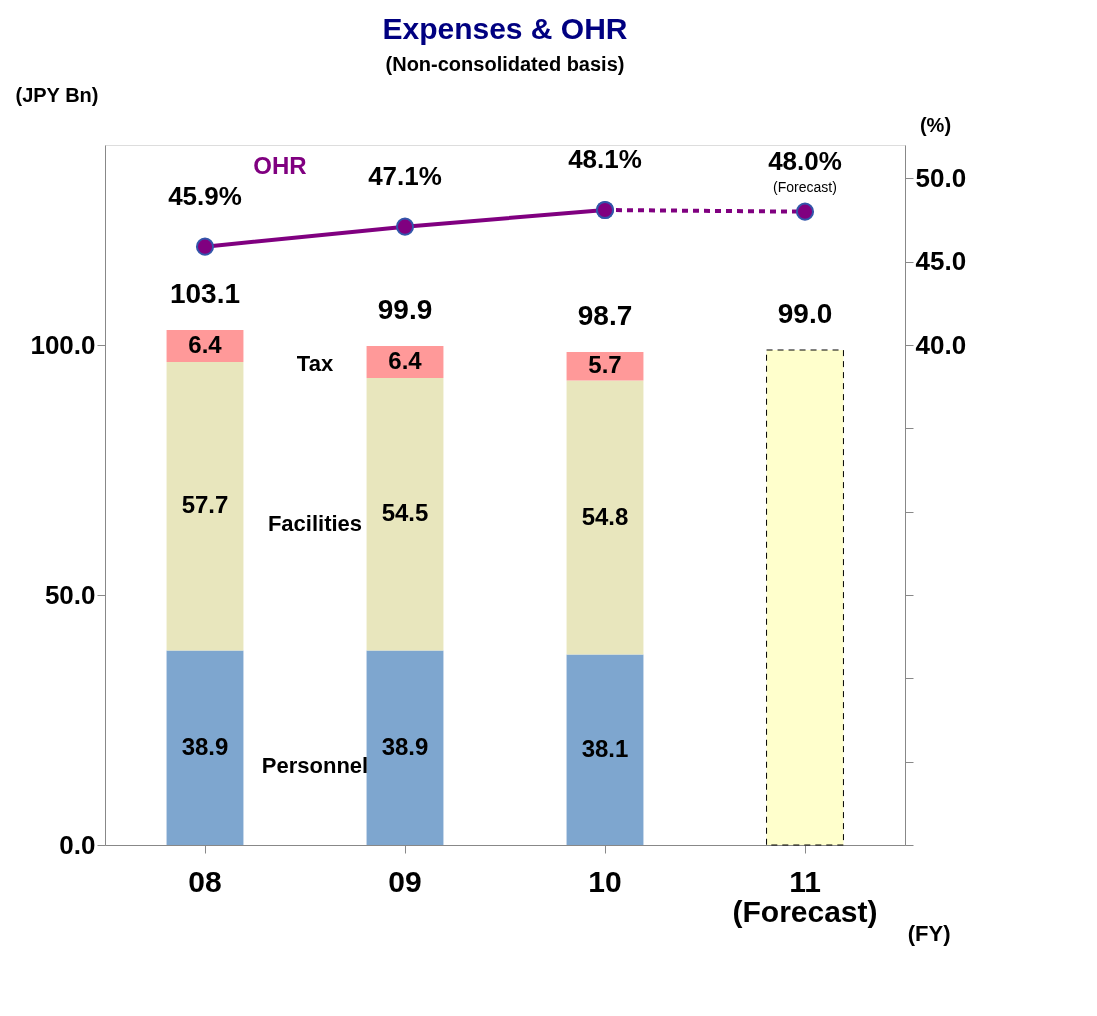  Describe the element at coordinates (805, 896) in the screenshot. I see `x-tick-label: 11 (Forecast)` at that location.